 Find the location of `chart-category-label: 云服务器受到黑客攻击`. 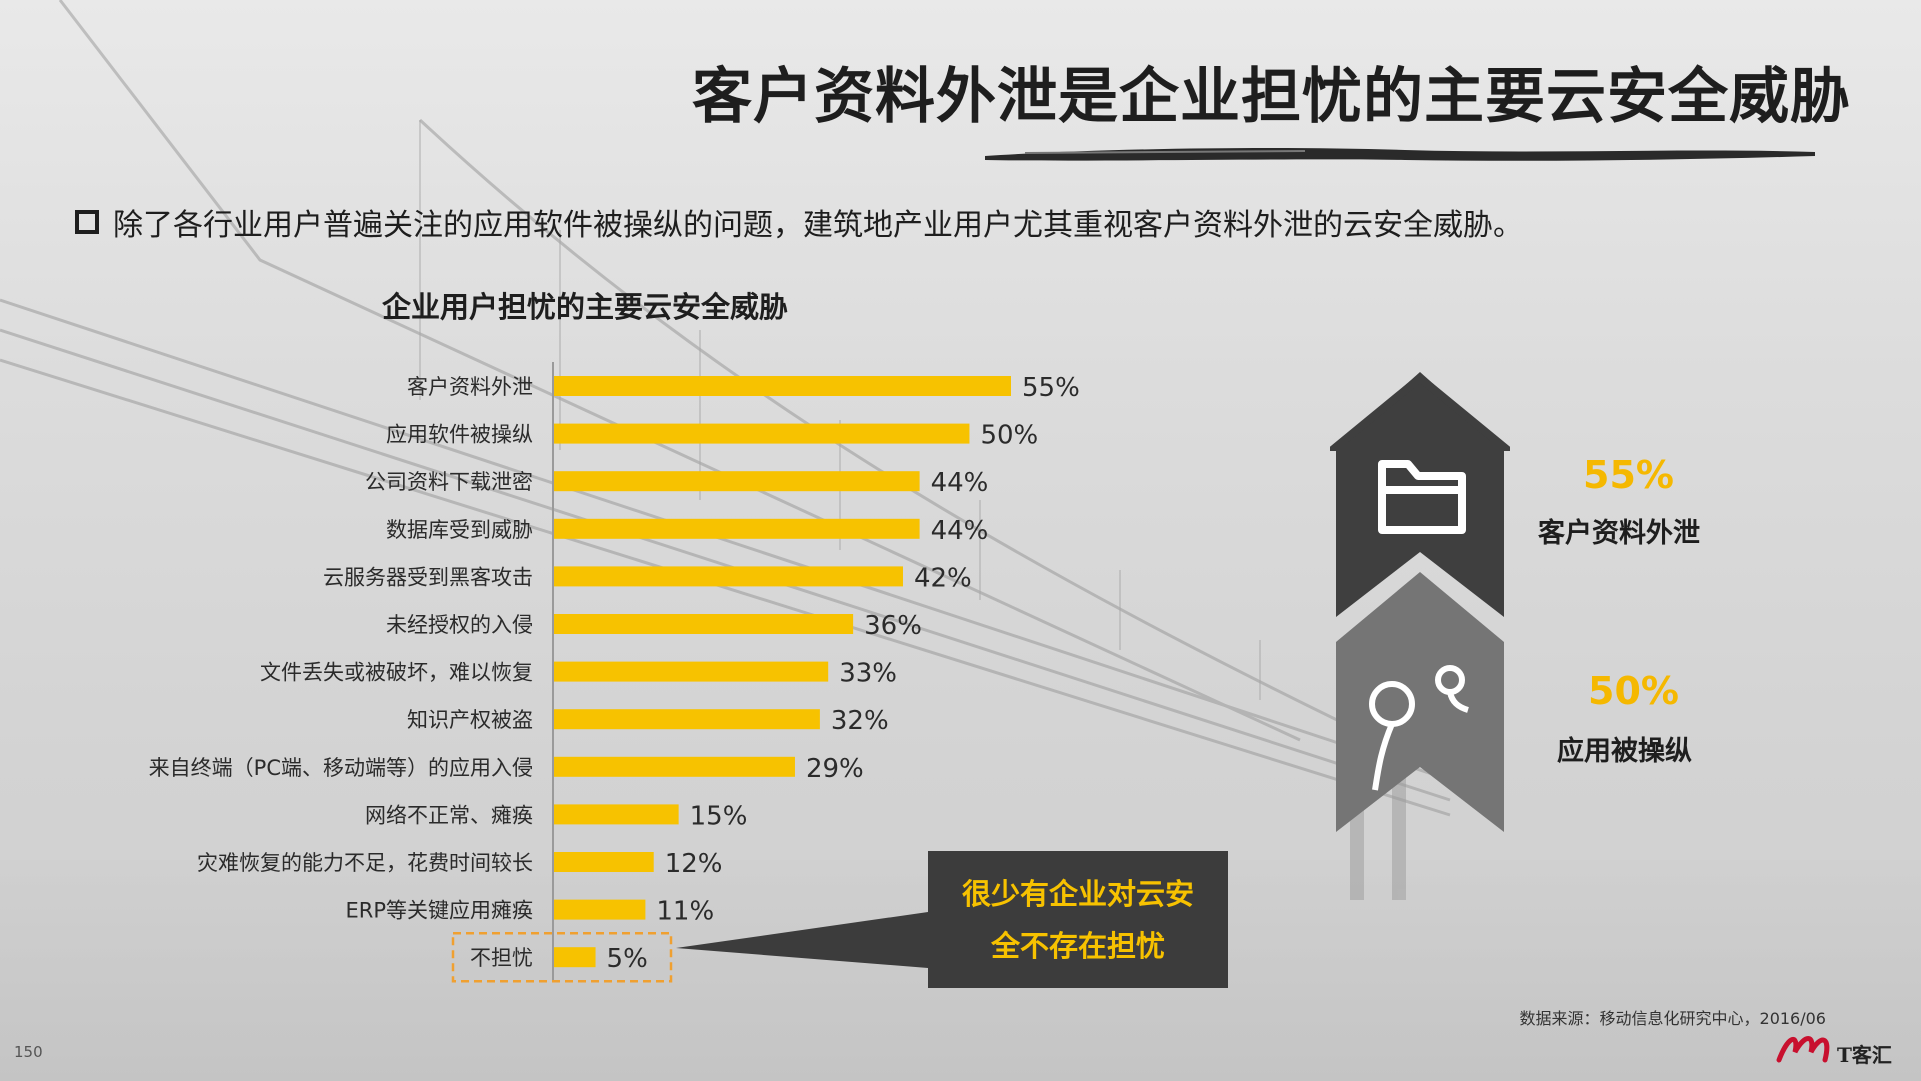

chart-category-label: 云服务器受到黑客攻击 is located at coordinates (428, 577).